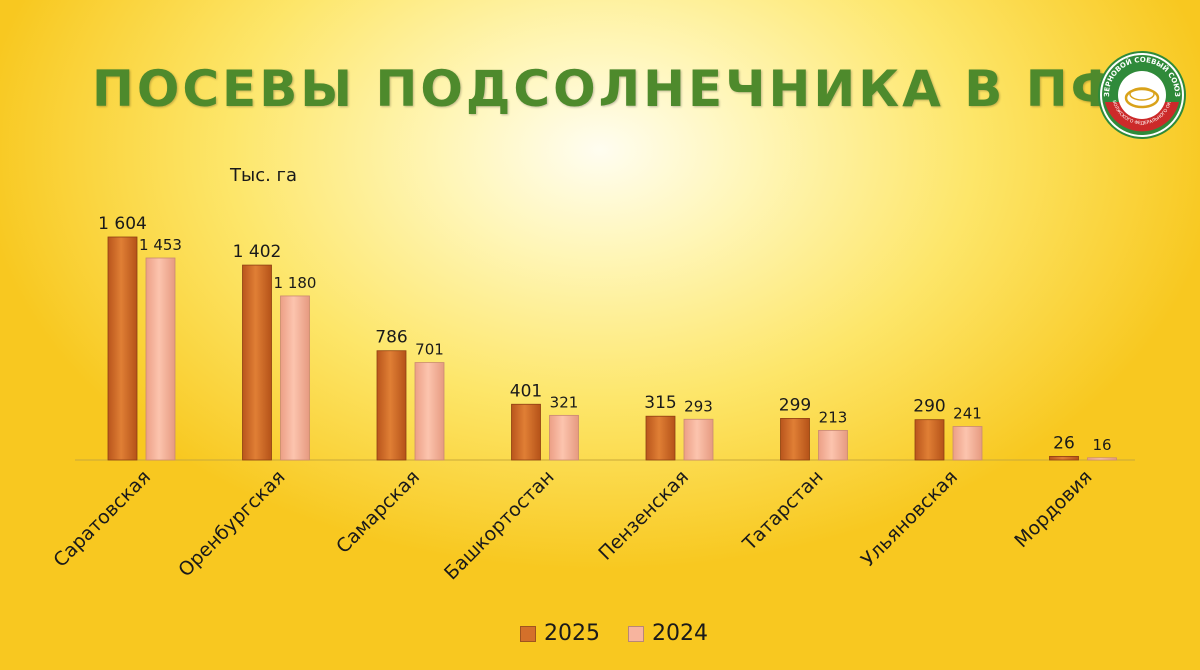  I want to click on data-label-2025-2: 1 402, so click(257, 252).